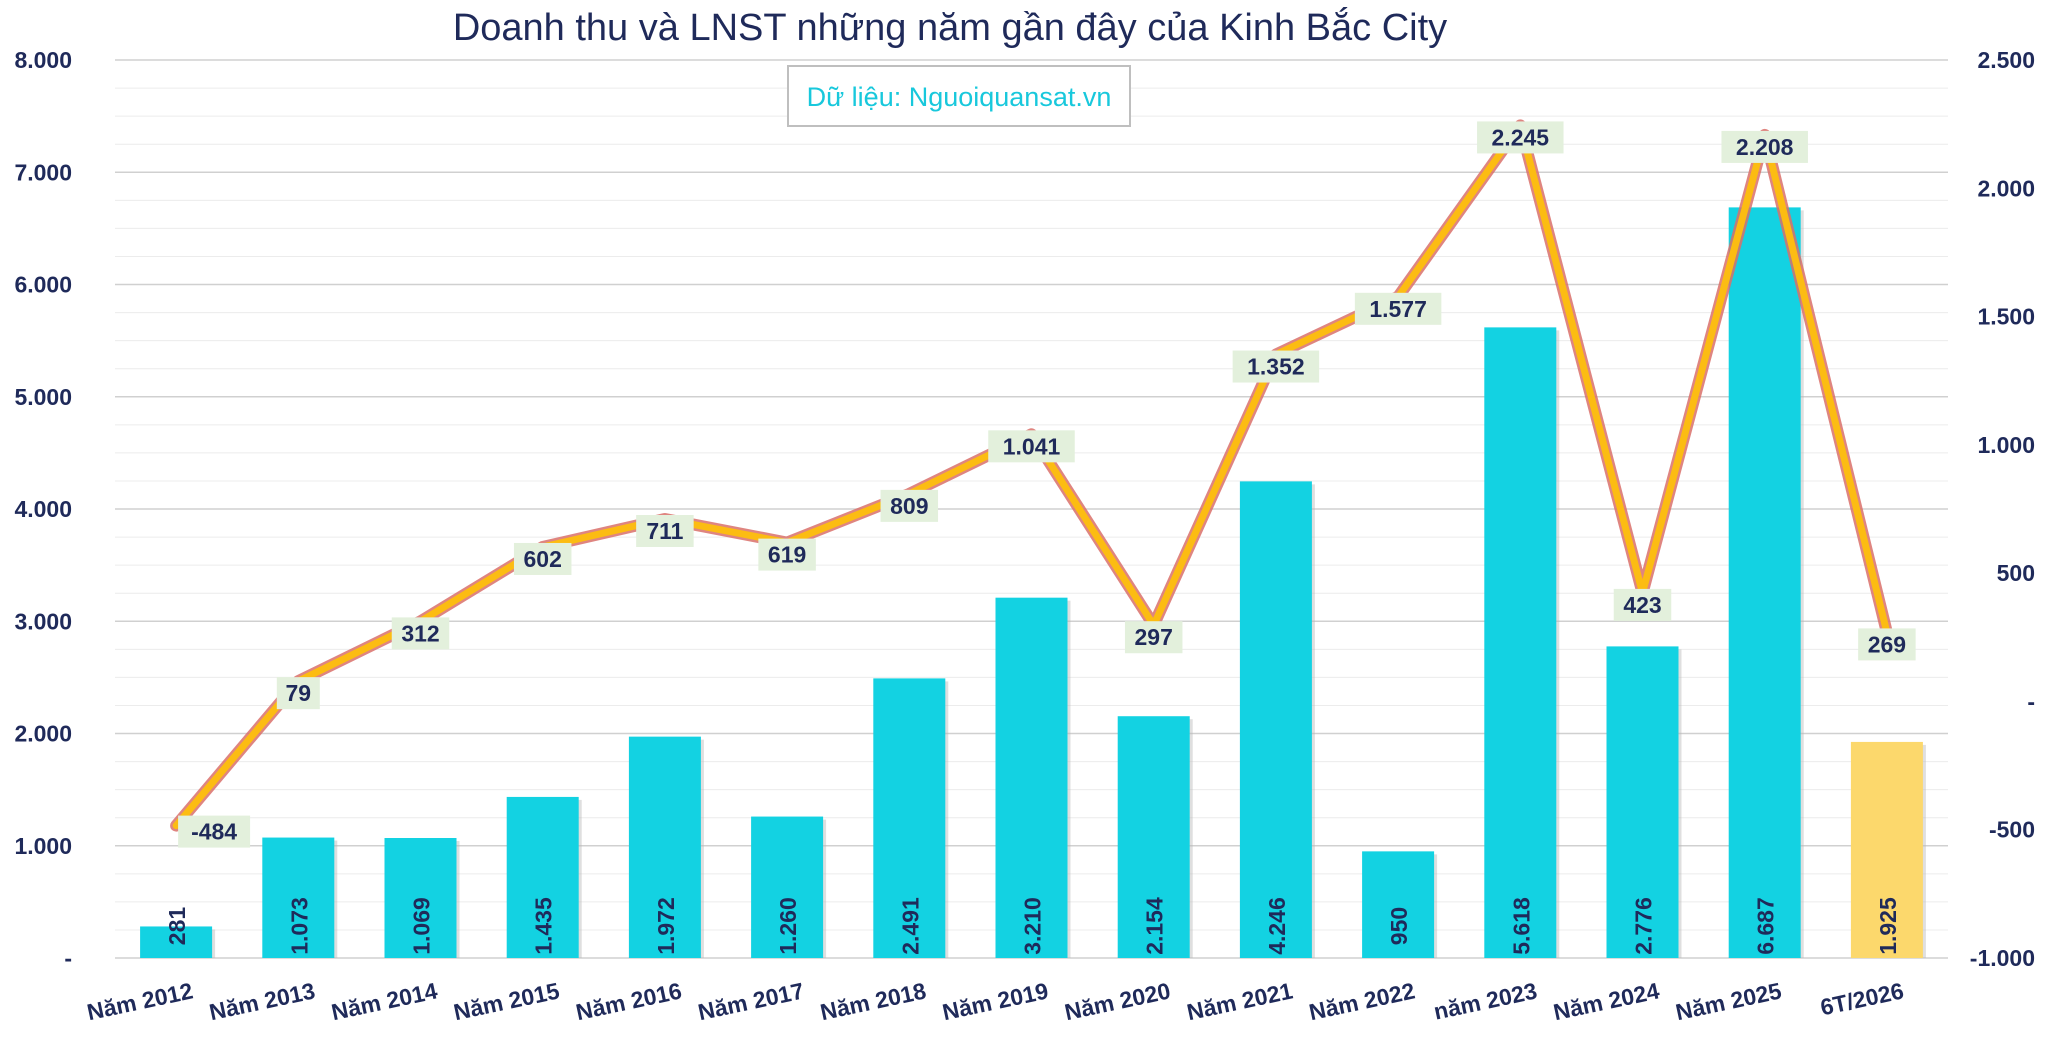 The width and height of the screenshot is (2048, 1057). I want to click on line-value-label: 2.208, so click(1765, 147).